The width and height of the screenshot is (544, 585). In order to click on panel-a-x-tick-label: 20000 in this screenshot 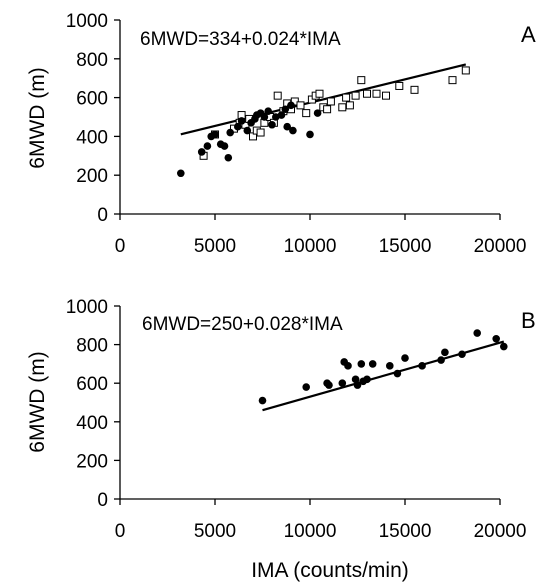, I will do `click(500, 246)`.